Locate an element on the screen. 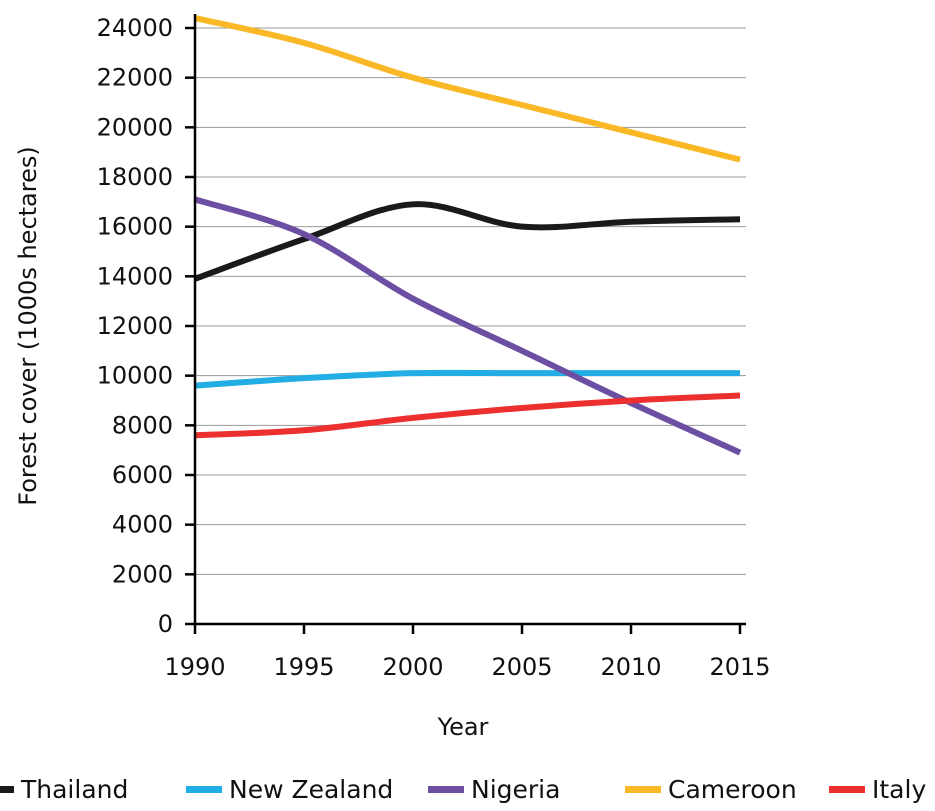 The width and height of the screenshot is (935, 811). legend-label-italy: Italy is located at coordinates (899, 789).